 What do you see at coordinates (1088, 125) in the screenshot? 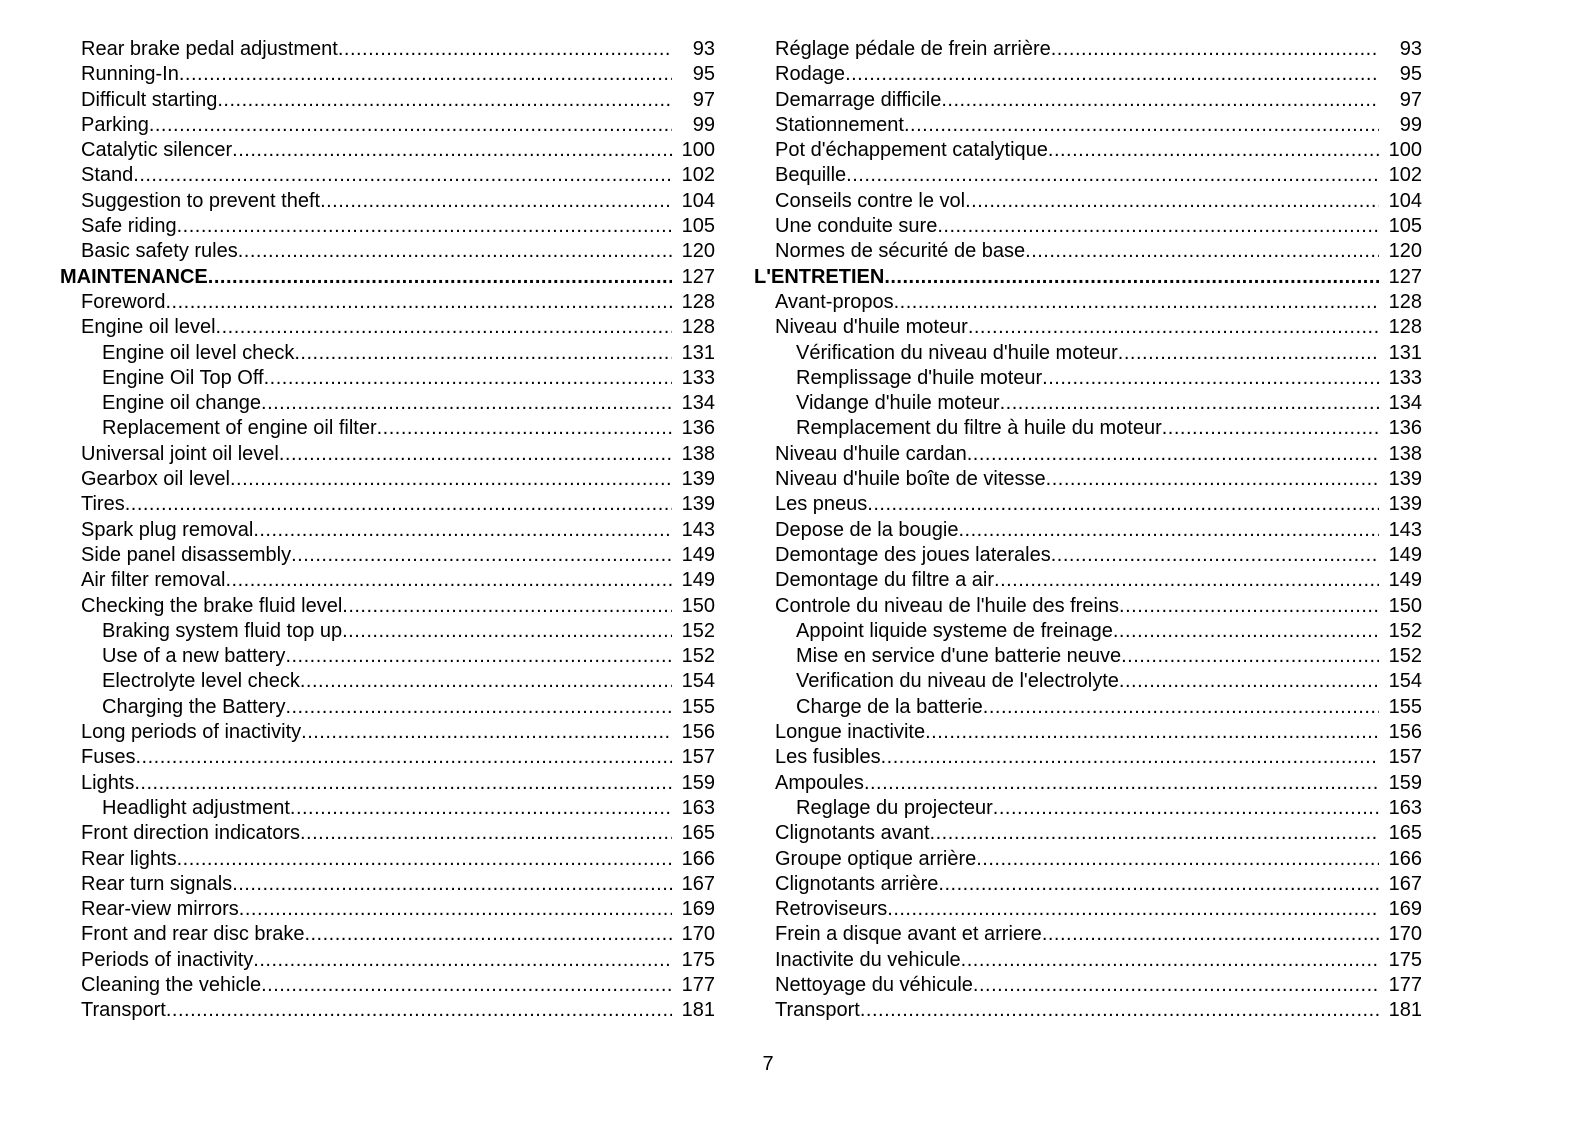
I see `toc-entry: Stationnement 99` at bounding box center [1088, 125].